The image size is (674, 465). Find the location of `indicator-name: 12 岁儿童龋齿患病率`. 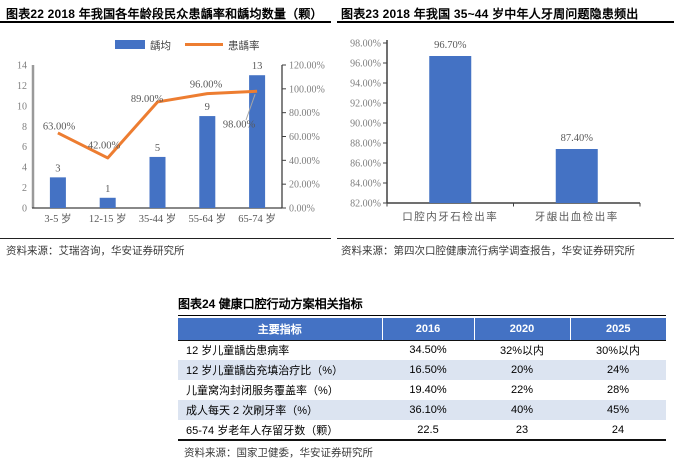

indicator-name: 12 岁儿童龋齿患病率 is located at coordinates (238, 351).